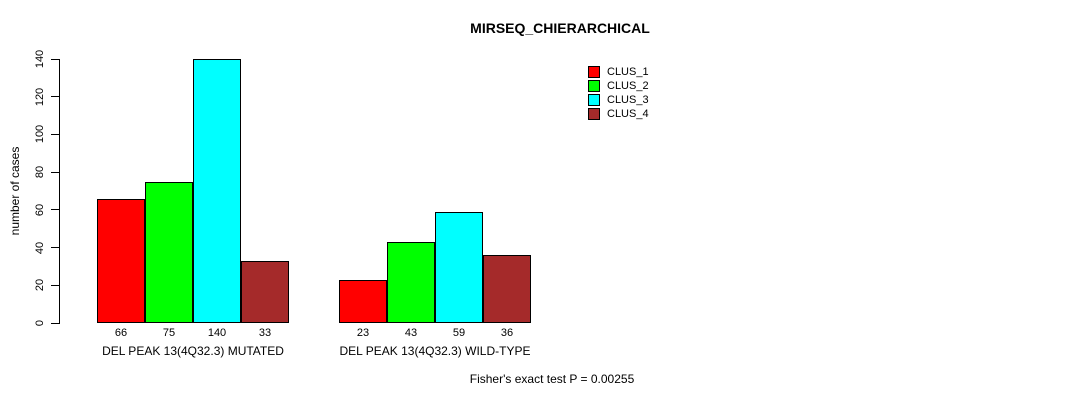 The image size is (1090, 400). I want to click on fisher-test-annotation: Fisher's exact test P = 0.00255, so click(552, 379).